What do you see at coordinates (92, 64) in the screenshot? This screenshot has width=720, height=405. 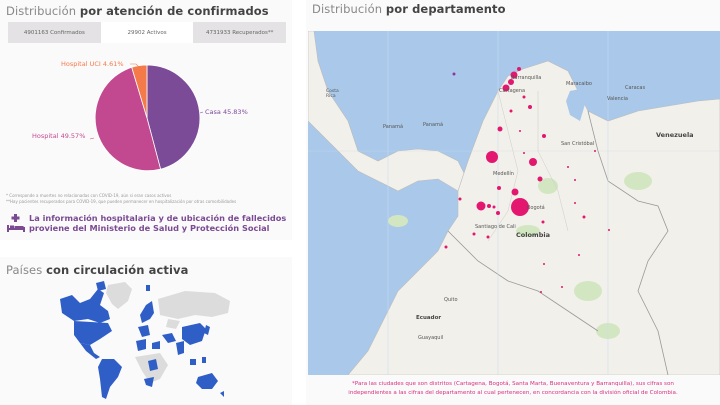 I see `label-hospital-uci: Hospital UCI 4.61%` at bounding box center [92, 64].